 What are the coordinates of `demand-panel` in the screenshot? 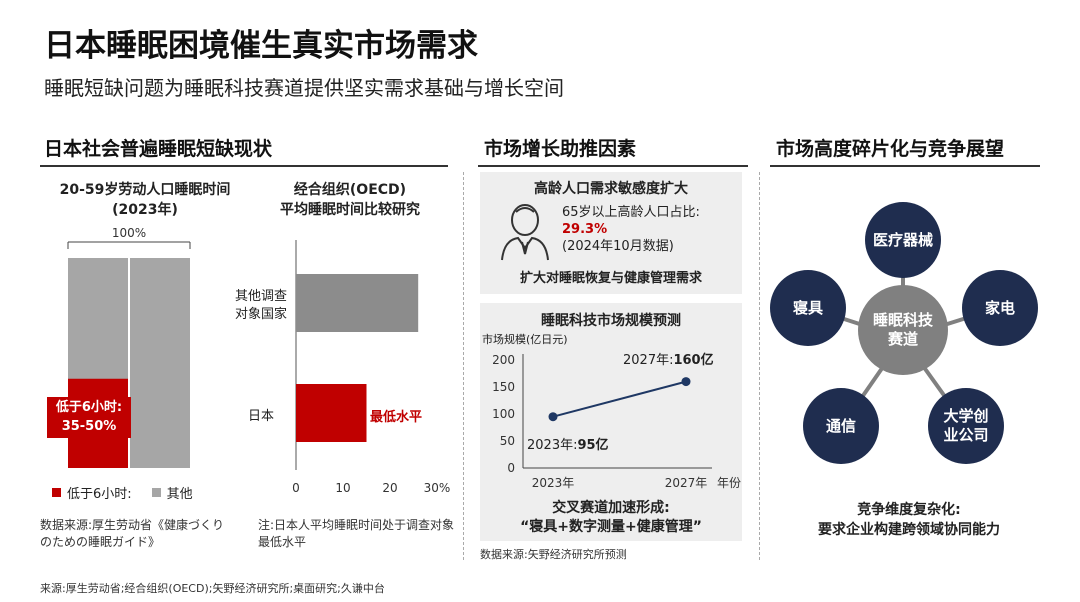 It's located at (611, 233).